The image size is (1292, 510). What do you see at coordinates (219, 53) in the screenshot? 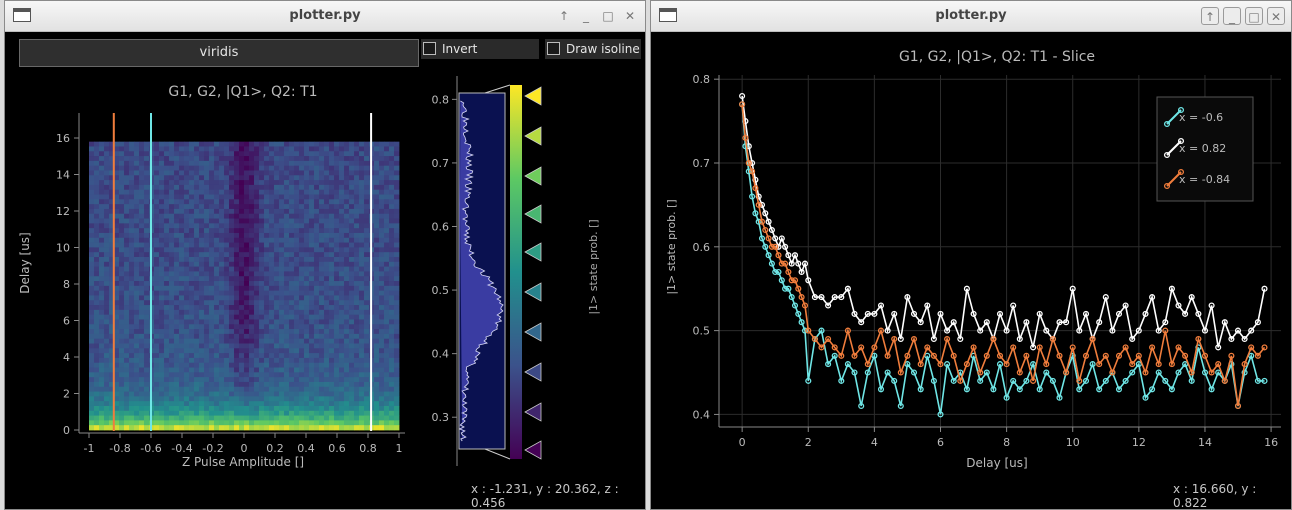
I see `colormap-select: viridis` at bounding box center [219, 53].